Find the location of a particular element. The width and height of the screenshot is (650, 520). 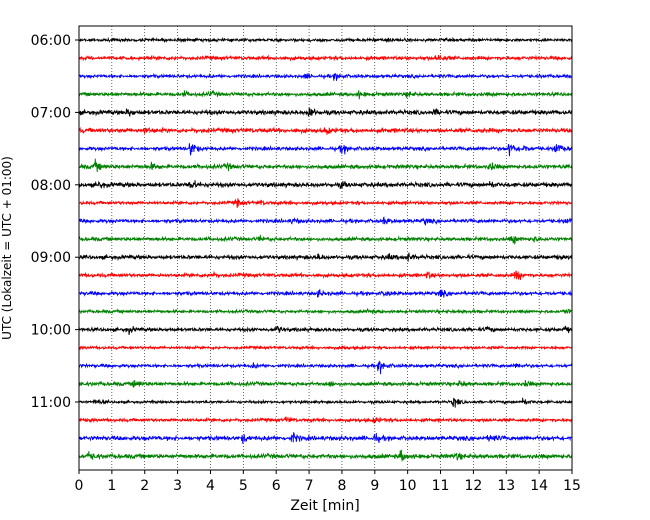

x-tick-label-5: 5 is located at coordinates (243, 486).